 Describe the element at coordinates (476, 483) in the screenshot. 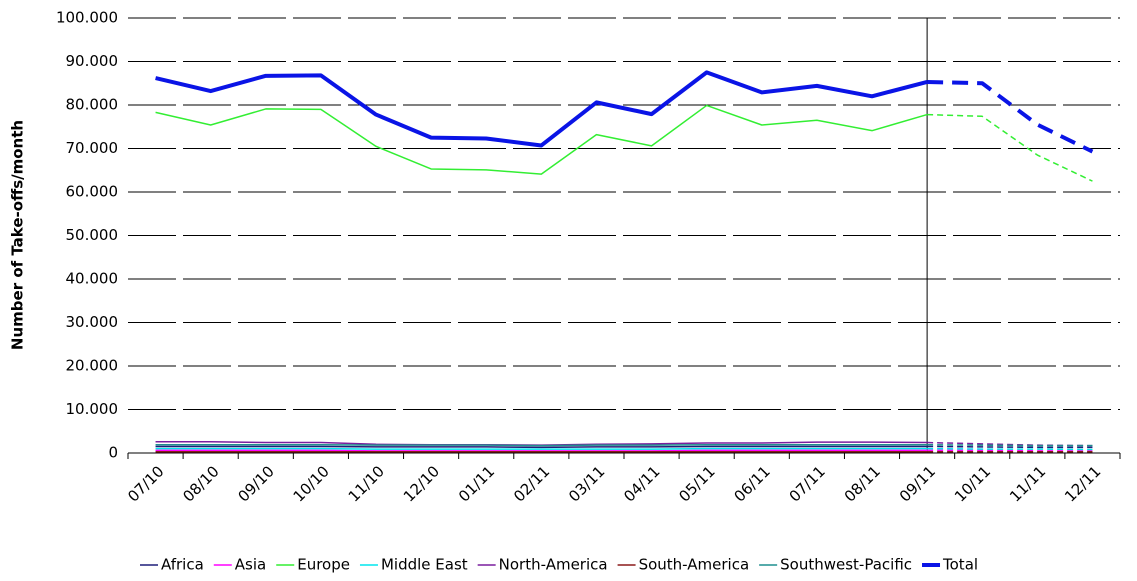

I see `x-tick-label: 01/11` at that location.